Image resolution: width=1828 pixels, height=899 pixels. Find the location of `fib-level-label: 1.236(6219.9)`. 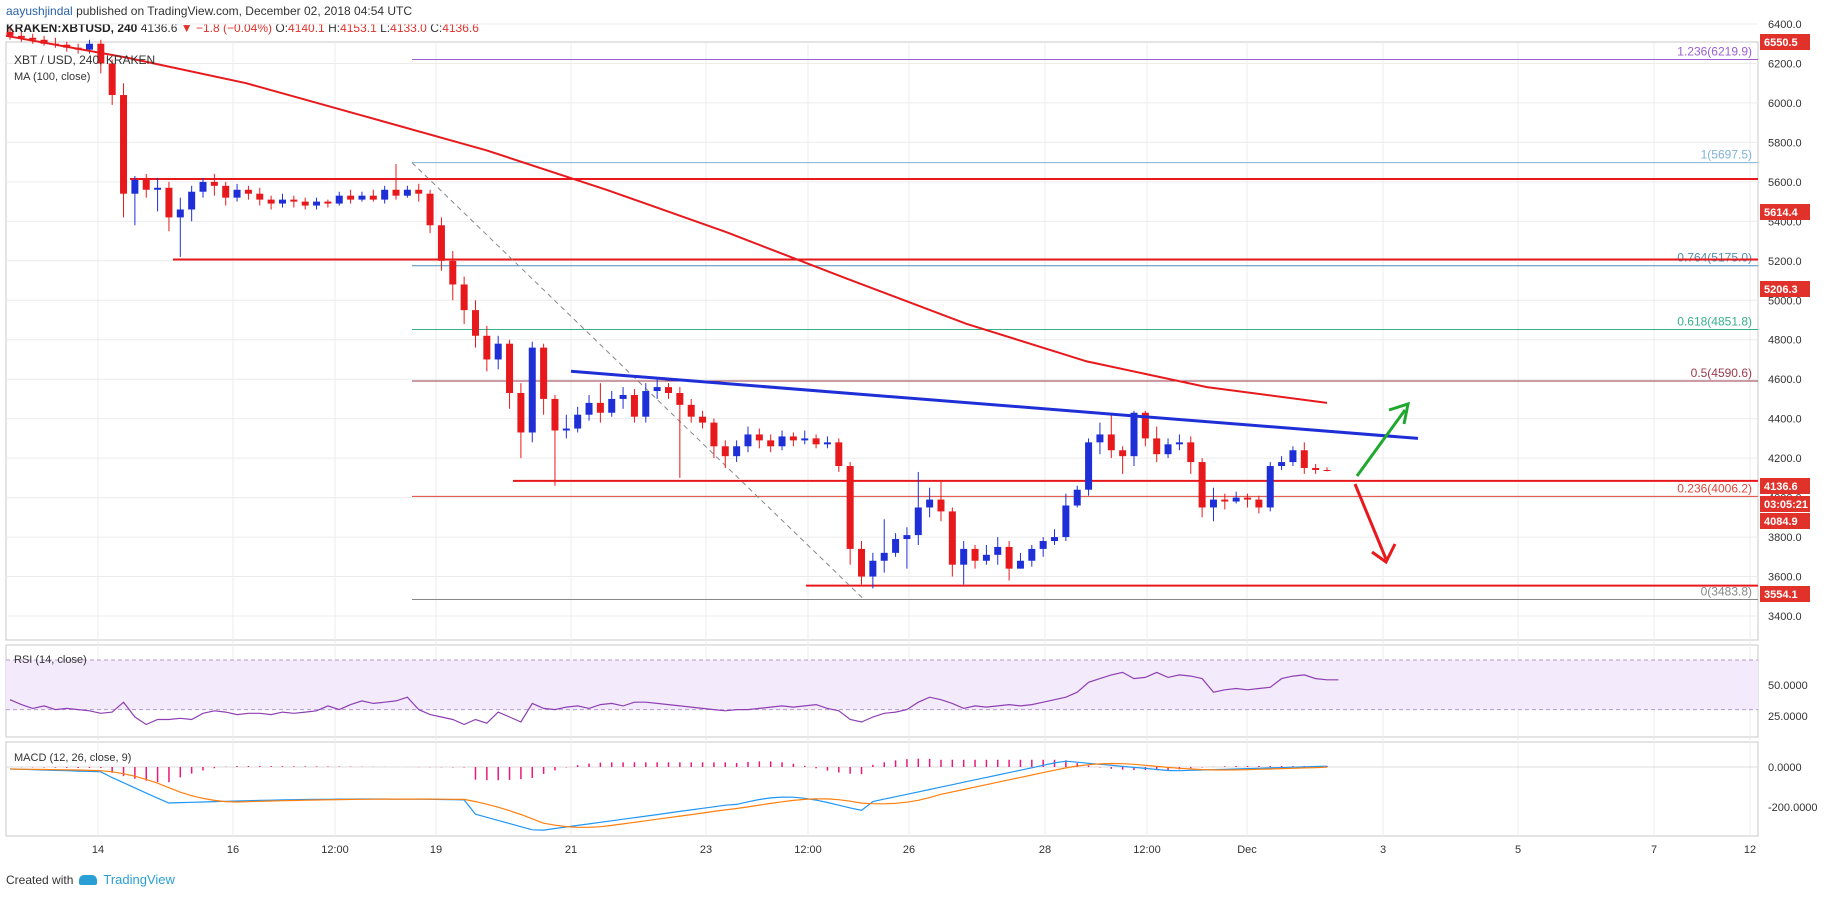

fib-level-label: 1.236(6219.9) is located at coordinates (1714, 52).